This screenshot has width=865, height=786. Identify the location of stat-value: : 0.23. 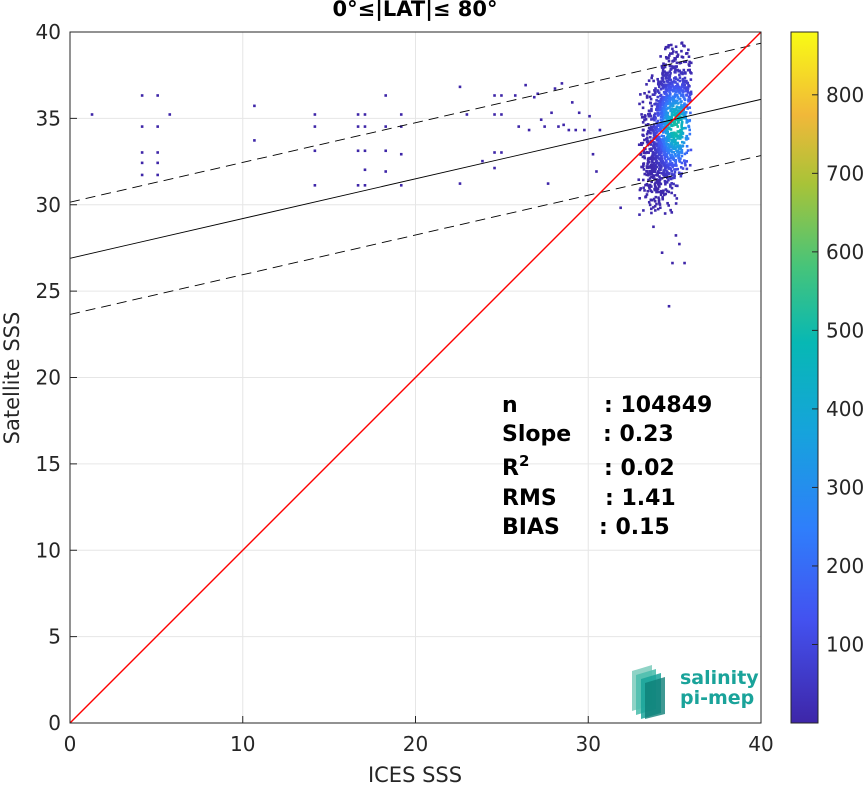
(638, 434).